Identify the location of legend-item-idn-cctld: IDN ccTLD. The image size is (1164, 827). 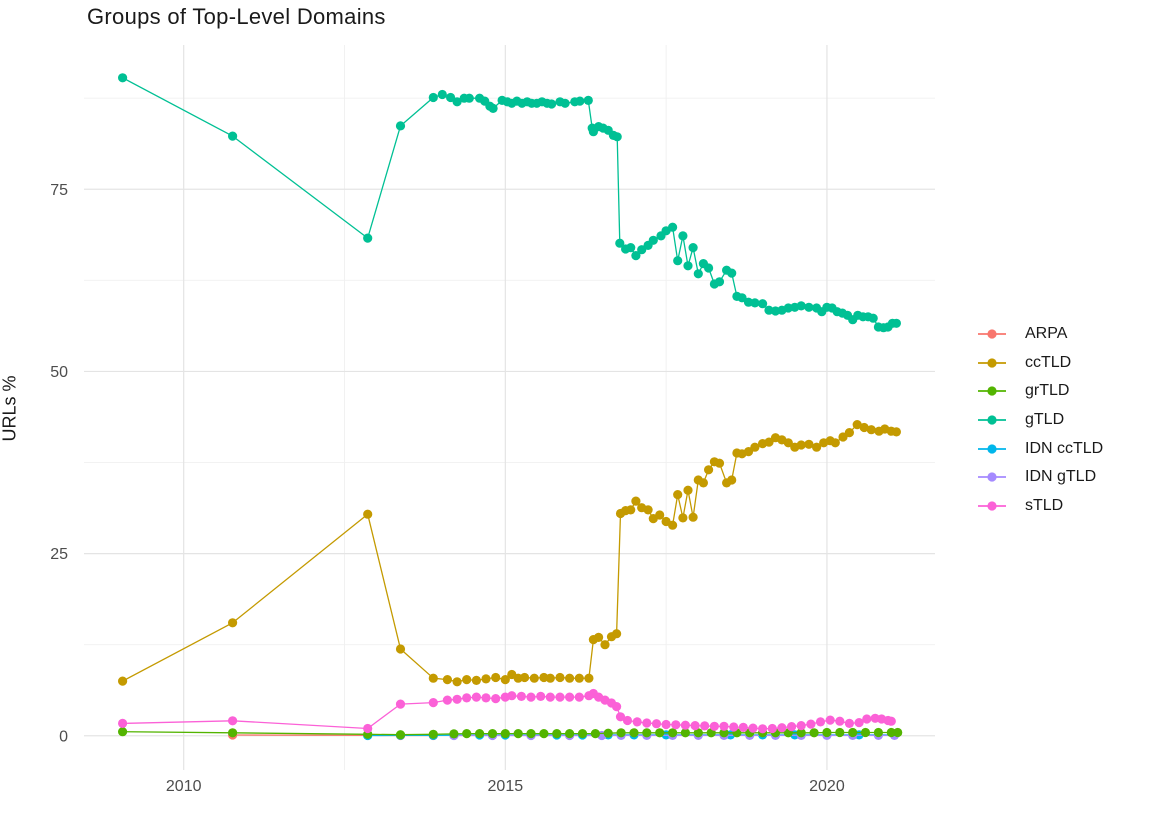
(1040, 448).